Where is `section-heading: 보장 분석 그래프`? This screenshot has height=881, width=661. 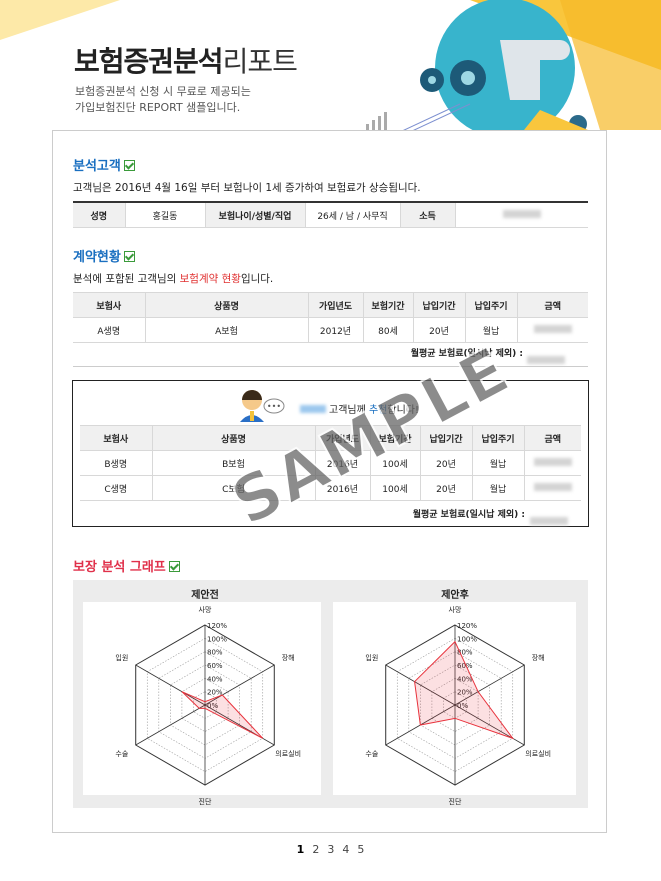
section-heading: 보장 분석 그래프 is located at coordinates (126, 565).